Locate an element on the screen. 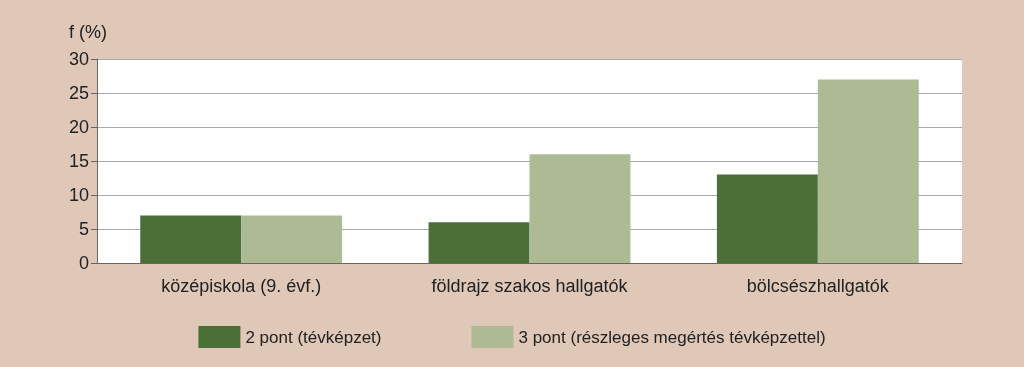  x-tick-label: bölcsészhallgatók is located at coordinates (818, 286).